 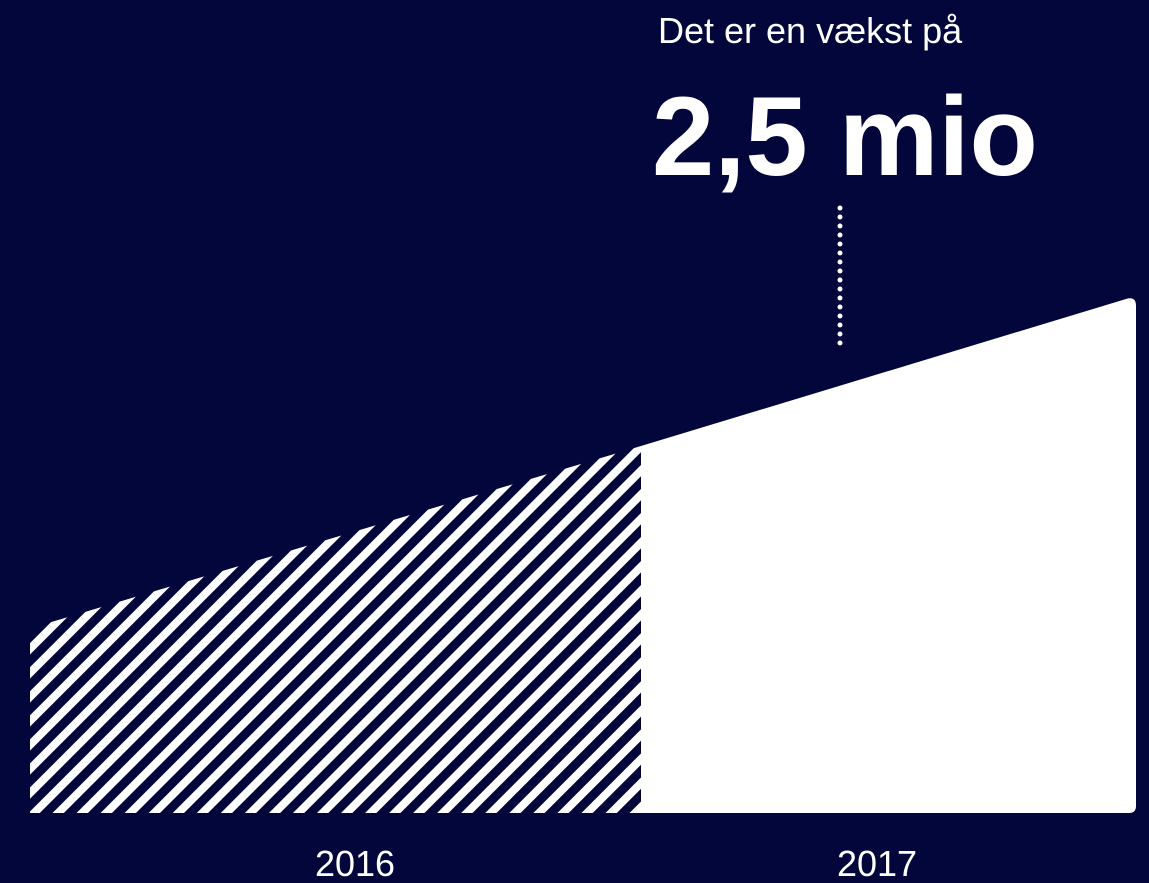 What do you see at coordinates (355, 863) in the screenshot?
I see `year-label: 2016` at bounding box center [355, 863].